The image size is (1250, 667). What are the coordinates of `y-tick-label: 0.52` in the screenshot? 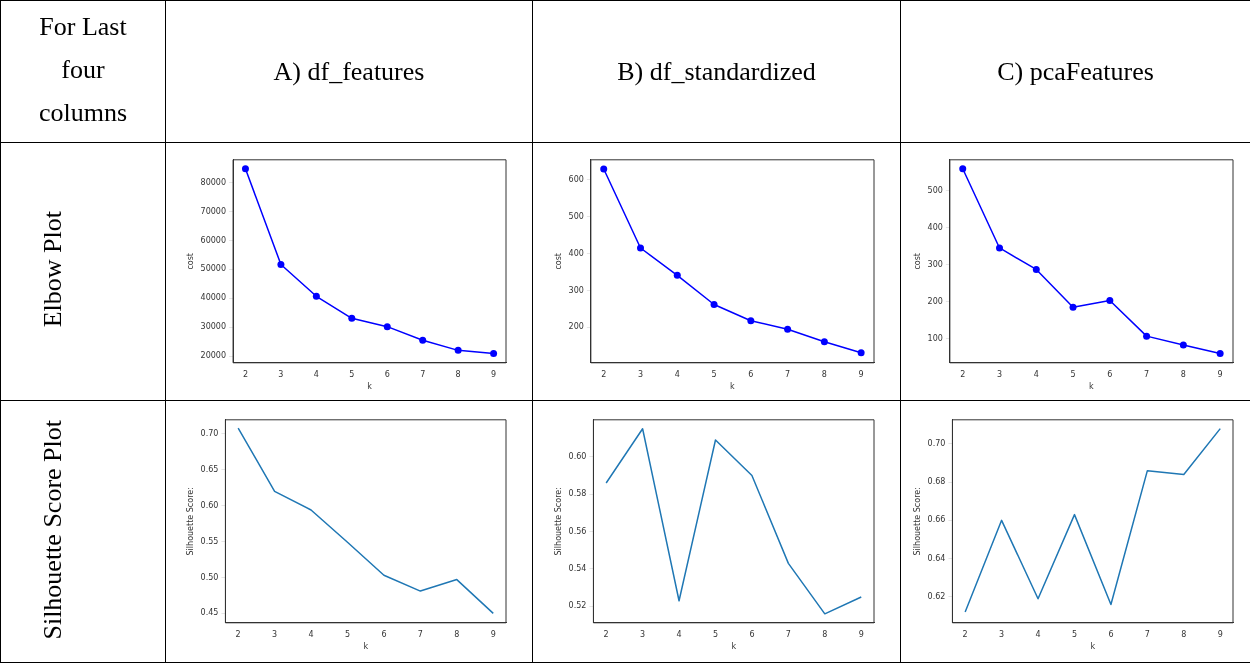 It's located at (577, 605).